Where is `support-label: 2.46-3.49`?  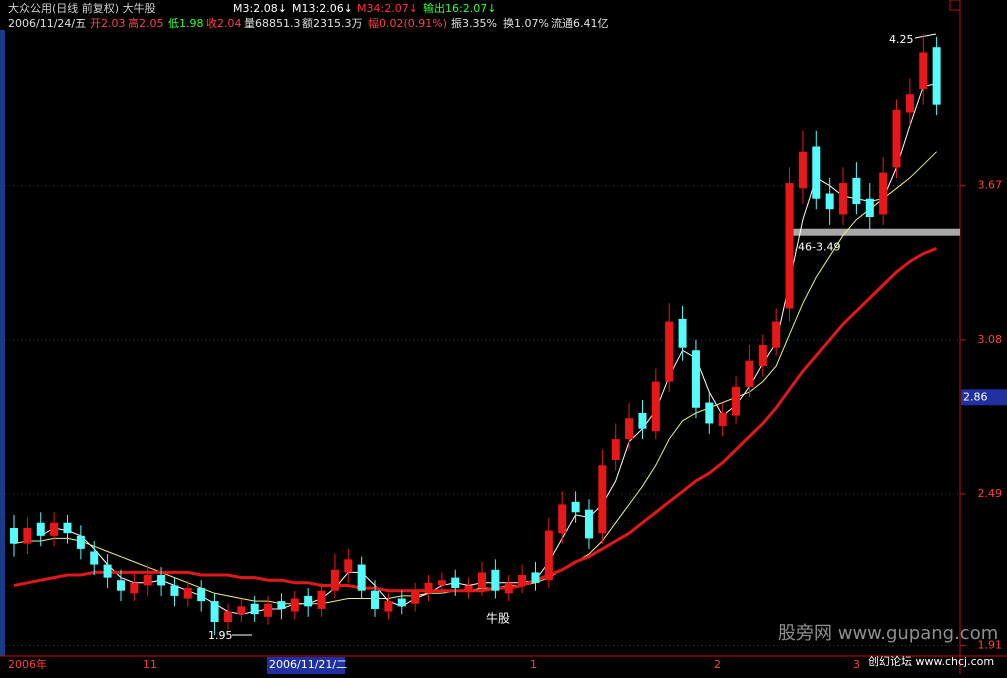
support-label: 2.46-3.49 is located at coordinates (814, 247).